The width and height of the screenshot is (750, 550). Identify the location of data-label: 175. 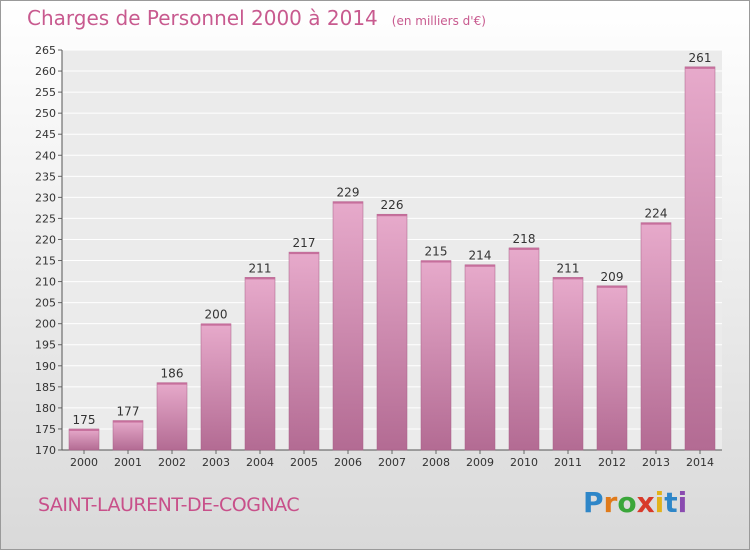
(84, 420).